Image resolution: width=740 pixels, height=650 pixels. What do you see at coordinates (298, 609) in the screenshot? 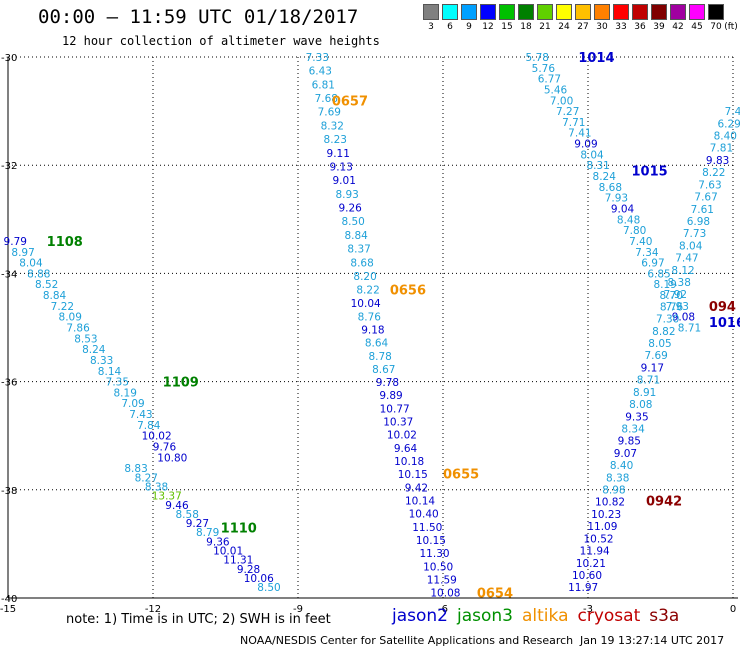
I see `lon-tick-label: -9` at bounding box center [298, 609].